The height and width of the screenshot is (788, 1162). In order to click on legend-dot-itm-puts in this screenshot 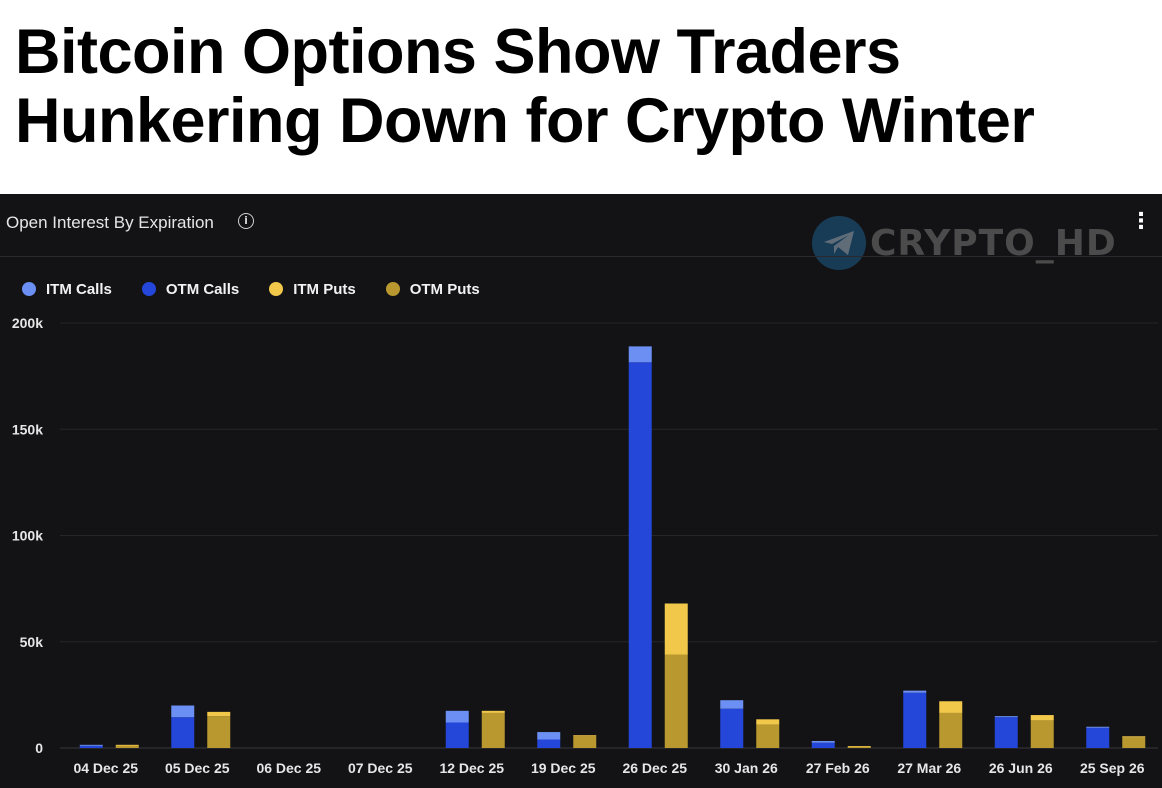, I will do `click(276, 289)`.